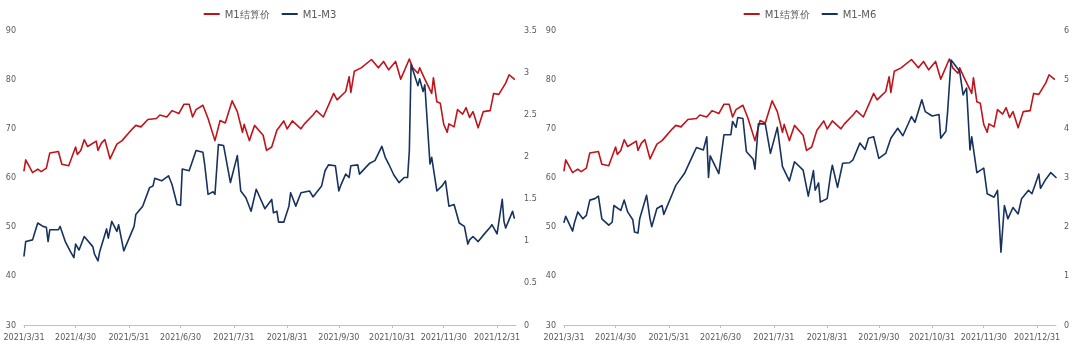 This screenshot has width=1080, height=347. What do you see at coordinates (319, 14) in the screenshot?
I see `legend-label: M1-M3` at bounding box center [319, 14].